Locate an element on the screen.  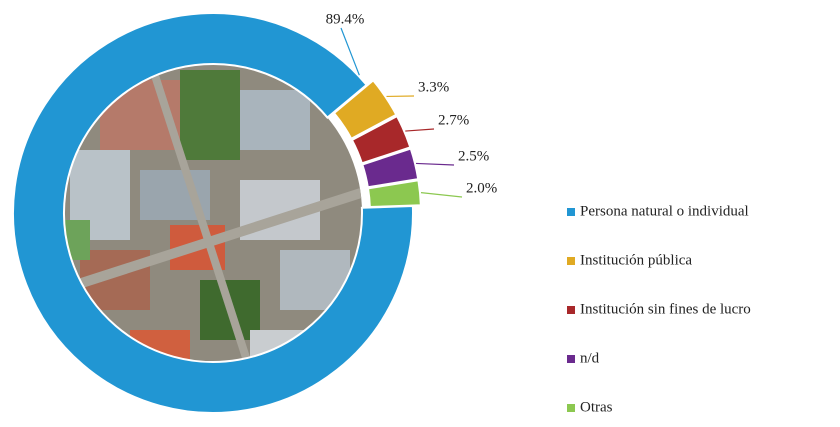
data-label: 2.5% is located at coordinates (473, 156).